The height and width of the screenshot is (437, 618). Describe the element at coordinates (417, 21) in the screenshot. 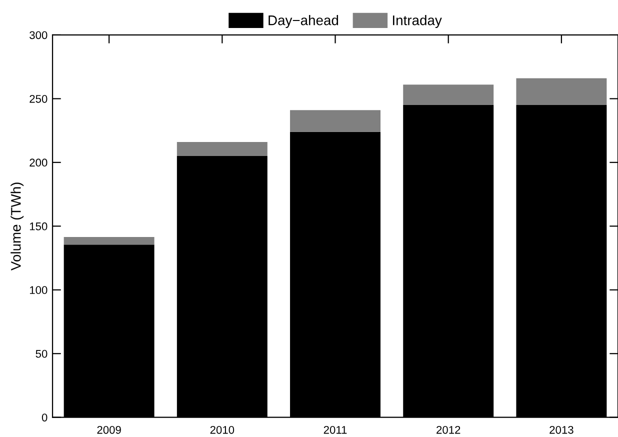

I see `legend-label: Intraday` at that location.